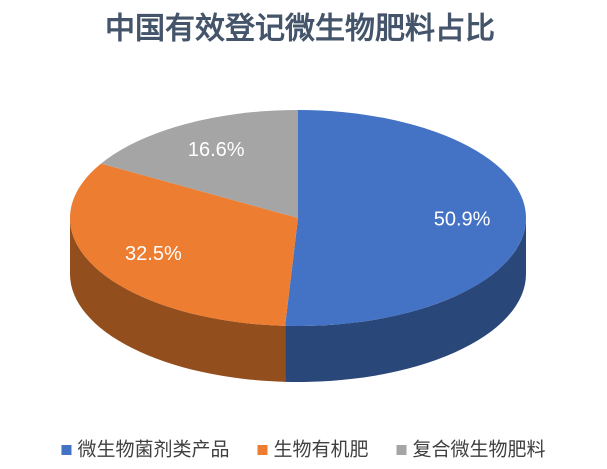 This screenshot has width=607, height=469. Describe the element at coordinates (479, 450) in the screenshot. I see `legend-label: 复合微生物肥料` at that location.